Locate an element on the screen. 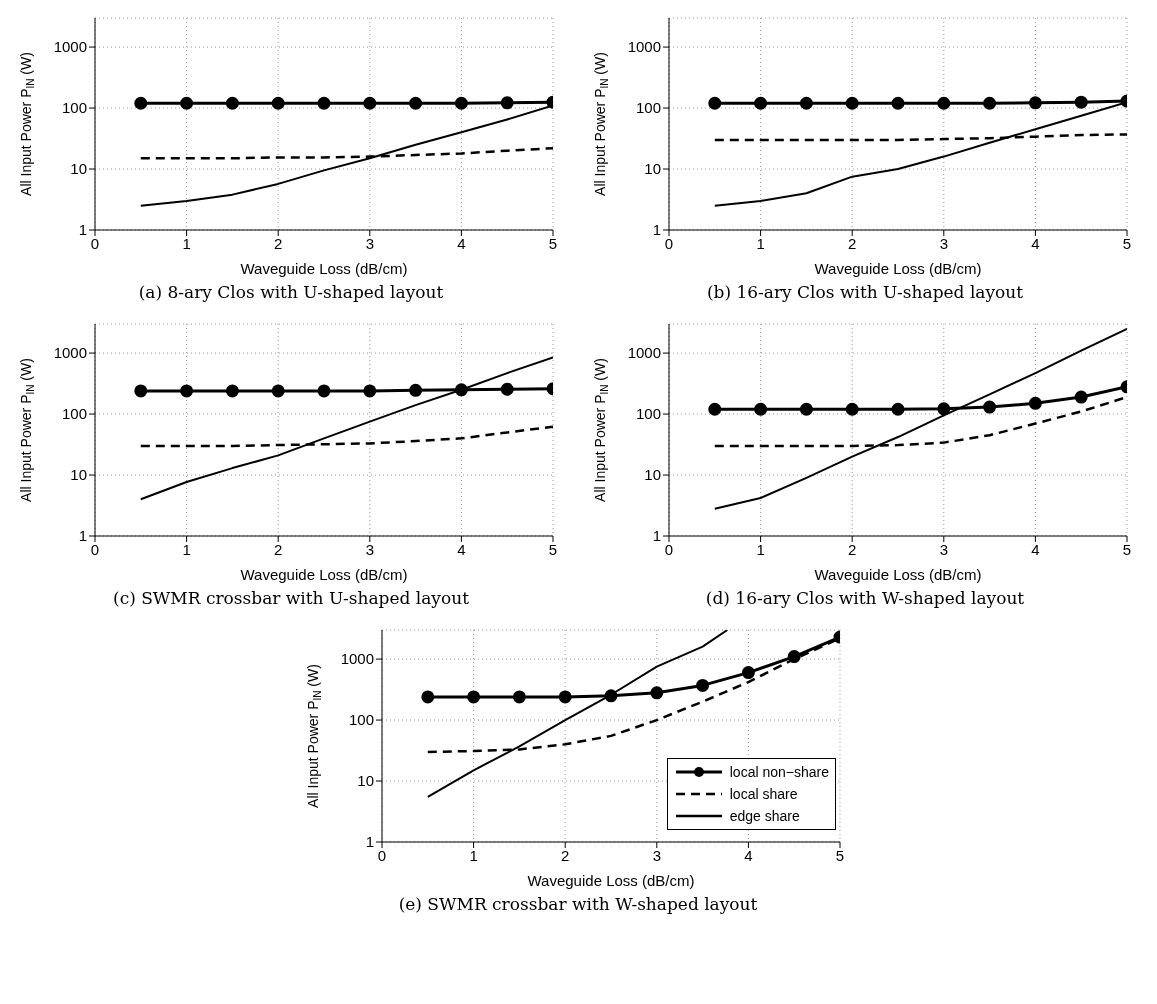 Image resolution: width=1157 pixels, height=1004 pixels. text: (a) 8-ary Clos with U-shaped layout is located at coordinates (291, 292).